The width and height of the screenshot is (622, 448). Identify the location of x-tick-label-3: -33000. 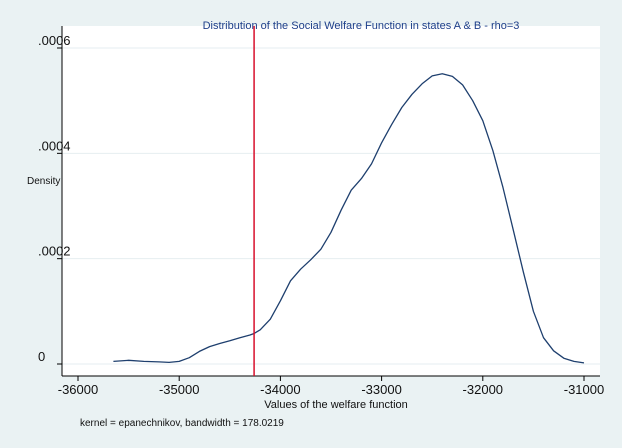
(381, 389).